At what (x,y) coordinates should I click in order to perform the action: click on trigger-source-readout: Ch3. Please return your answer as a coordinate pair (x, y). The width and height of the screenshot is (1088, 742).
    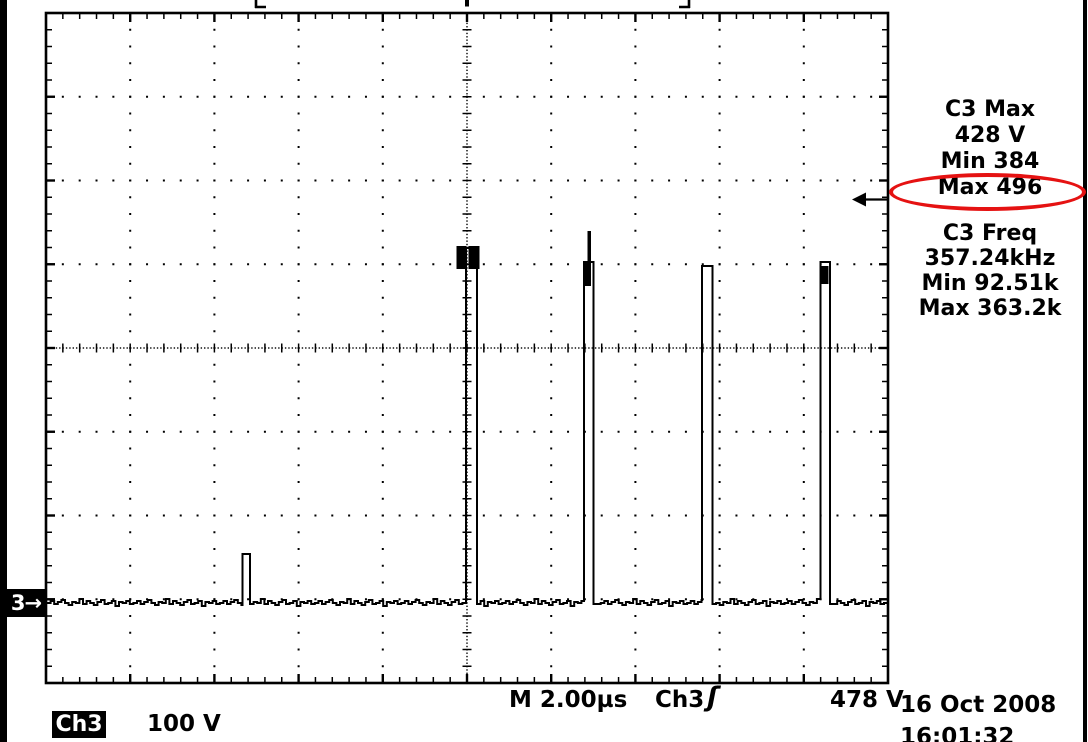
    Looking at the image, I should click on (680, 700).